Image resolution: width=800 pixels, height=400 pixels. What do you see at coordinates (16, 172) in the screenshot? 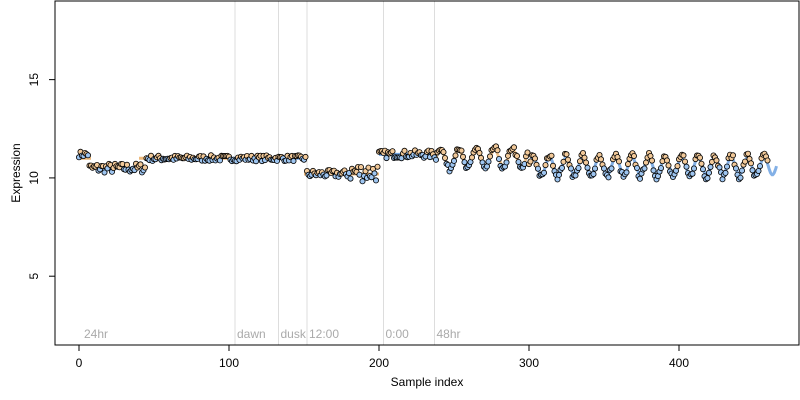
I see `y-axis-title: Expression` at bounding box center [16, 172].